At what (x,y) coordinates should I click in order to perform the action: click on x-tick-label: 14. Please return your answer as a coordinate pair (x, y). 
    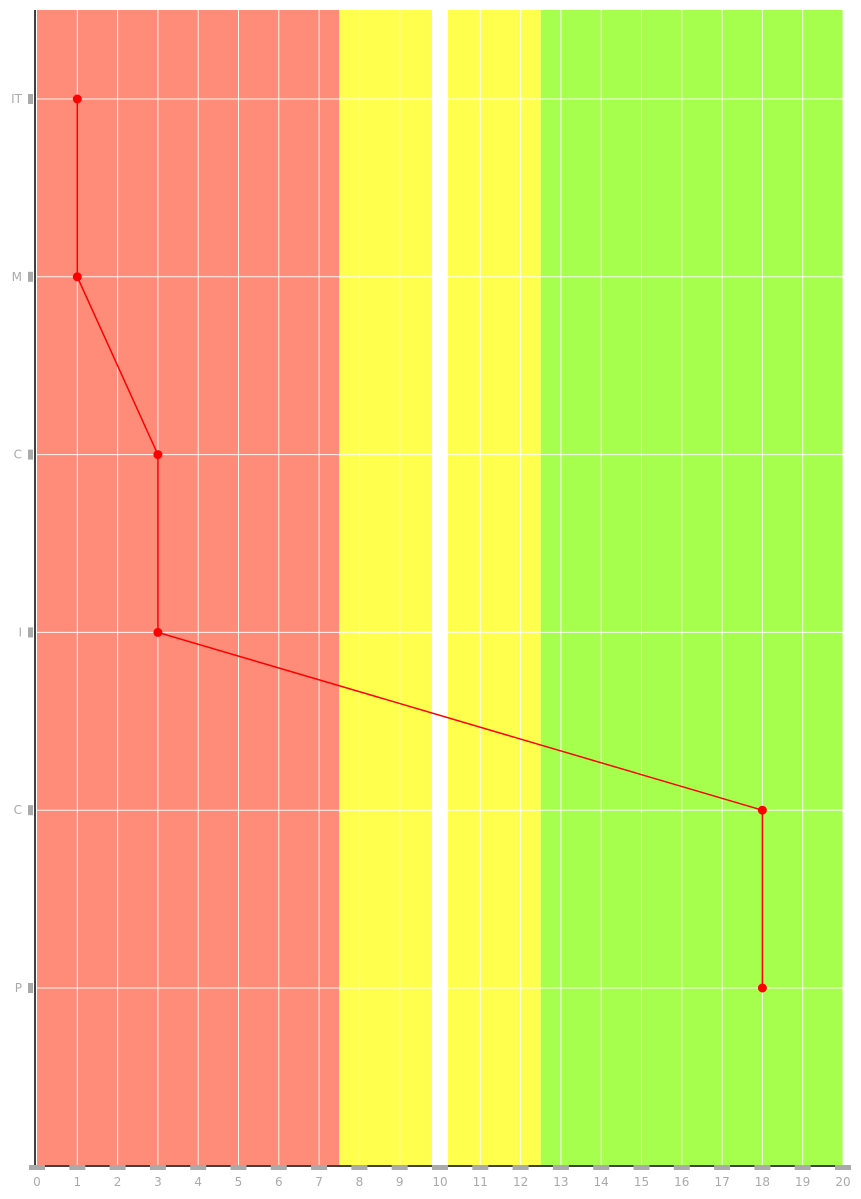
    Looking at the image, I should click on (601, 1182).